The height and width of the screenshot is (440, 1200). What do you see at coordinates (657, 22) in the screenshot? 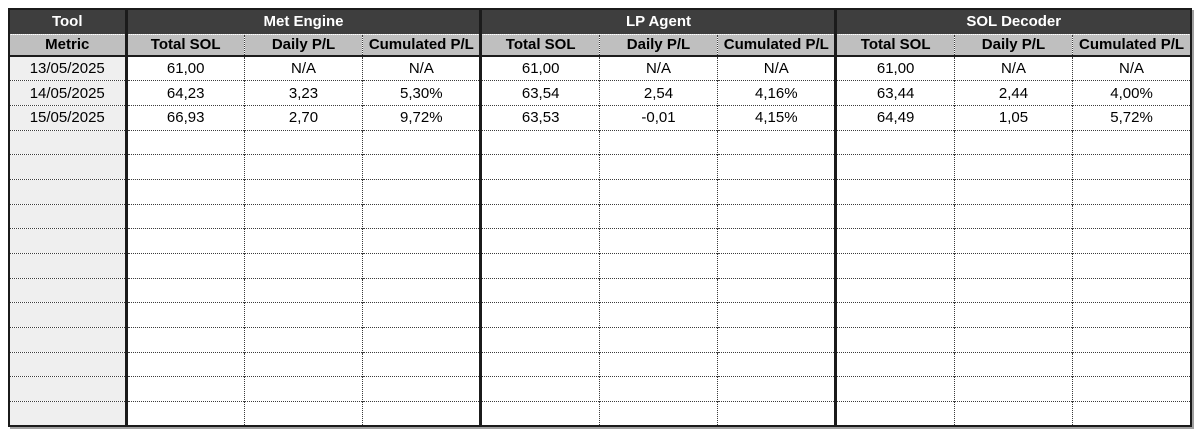
I see `section-header-lp-agent: LP Agent` at bounding box center [657, 22].